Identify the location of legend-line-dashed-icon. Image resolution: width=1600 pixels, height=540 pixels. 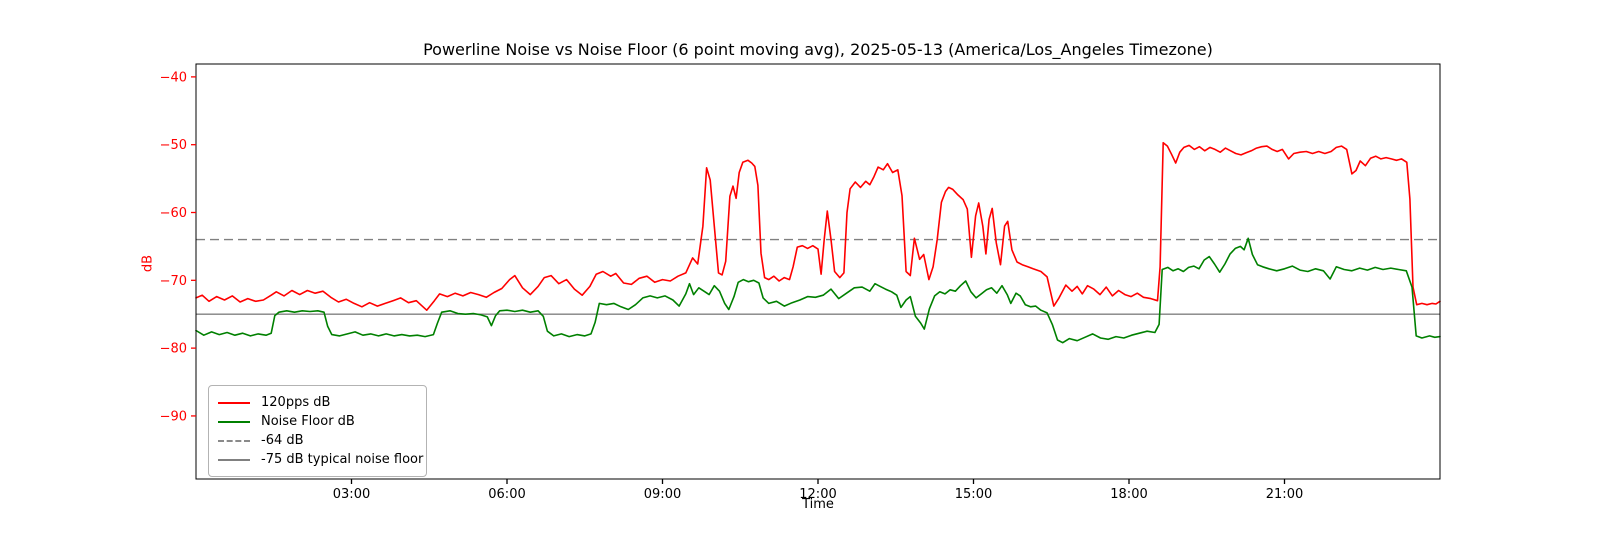
(234, 440).